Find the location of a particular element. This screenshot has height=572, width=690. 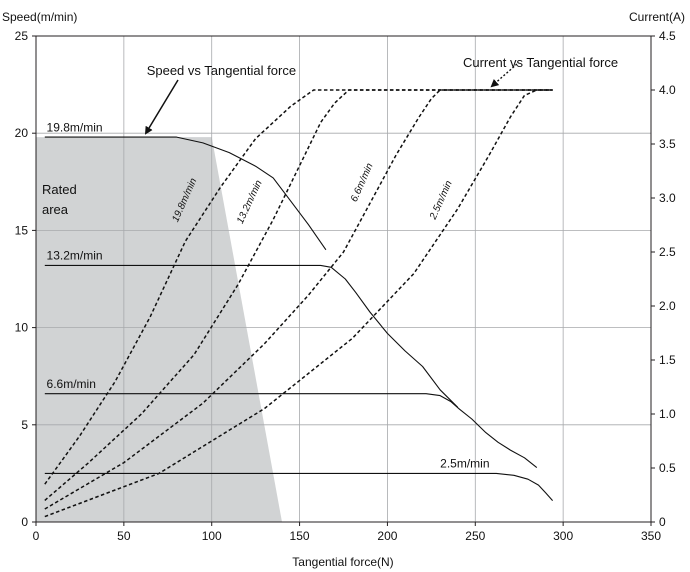

x-tick-label: 300 is located at coordinates (563, 536).